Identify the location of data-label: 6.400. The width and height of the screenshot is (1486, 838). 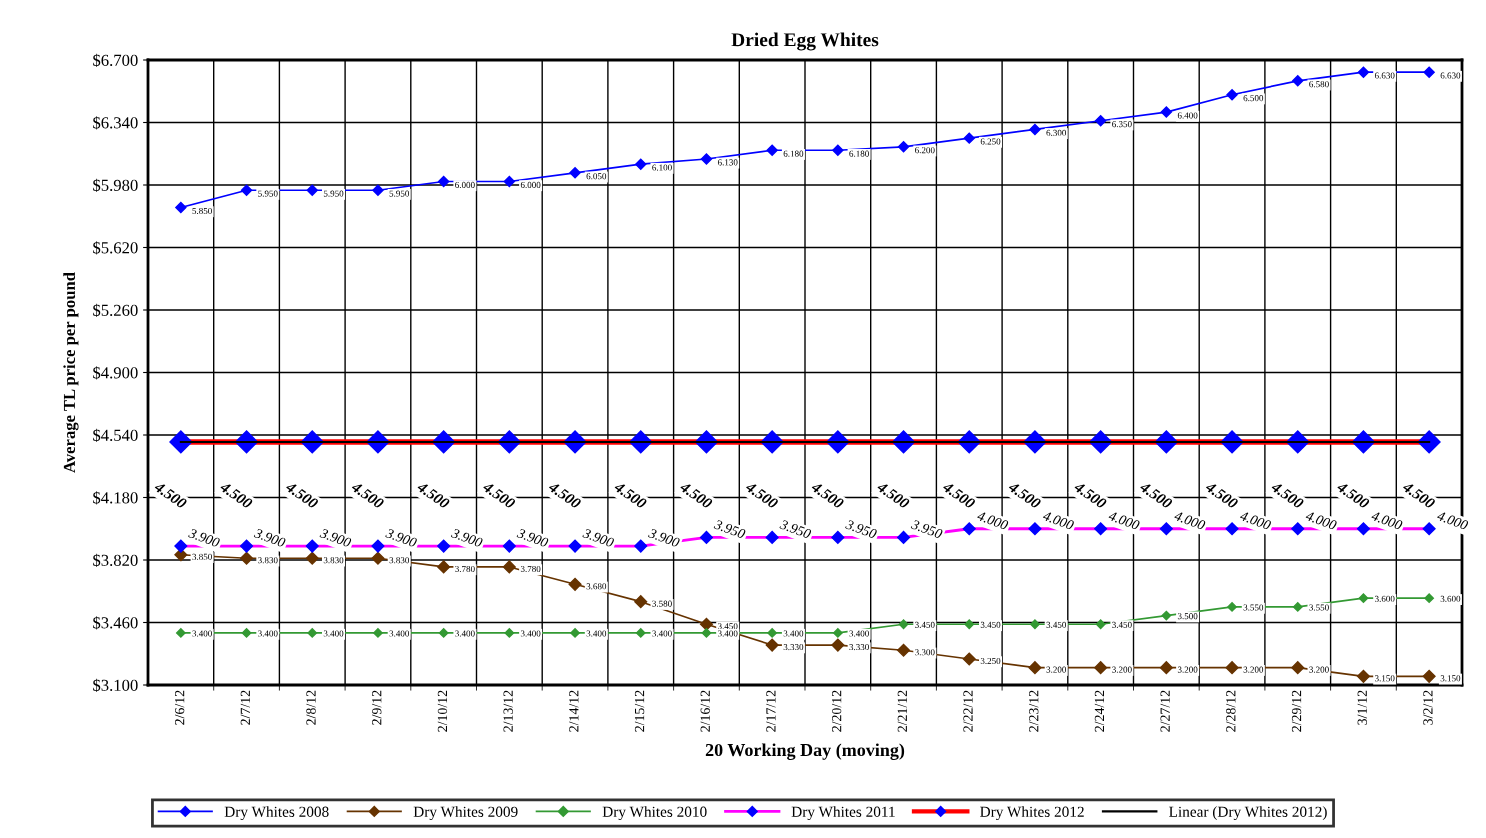
(1187, 115).